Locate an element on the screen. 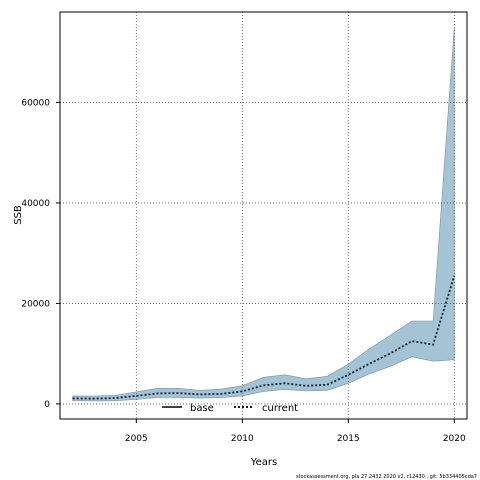  legend: base current is located at coordinates (230, 408).